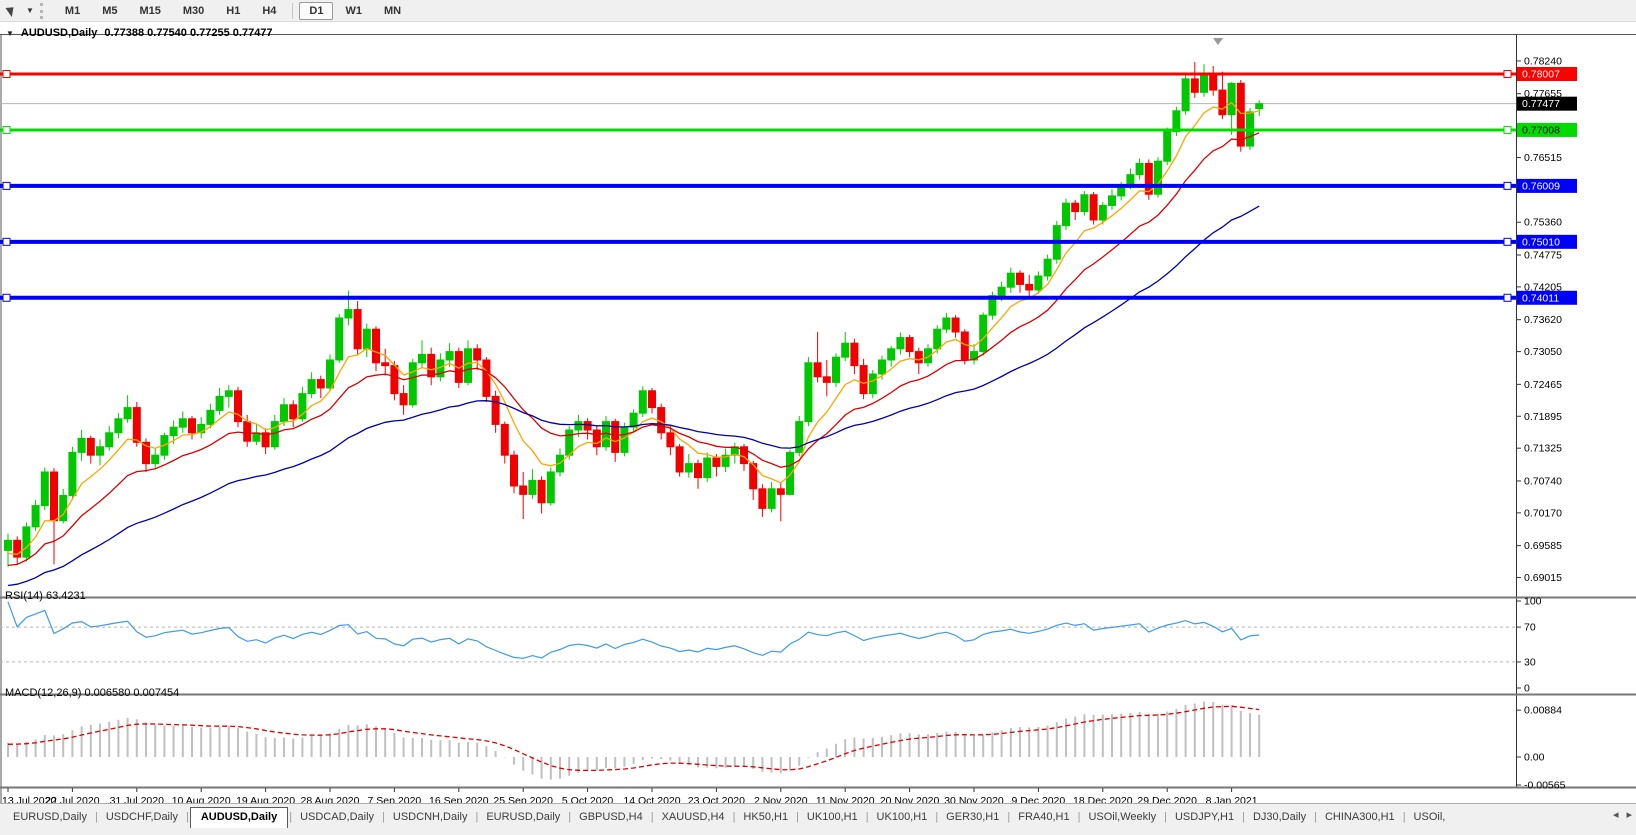 The image size is (1636, 835). What do you see at coordinates (1622, 814) in the screenshot?
I see `tab-scrollers: ◂ ▸` at bounding box center [1622, 814].